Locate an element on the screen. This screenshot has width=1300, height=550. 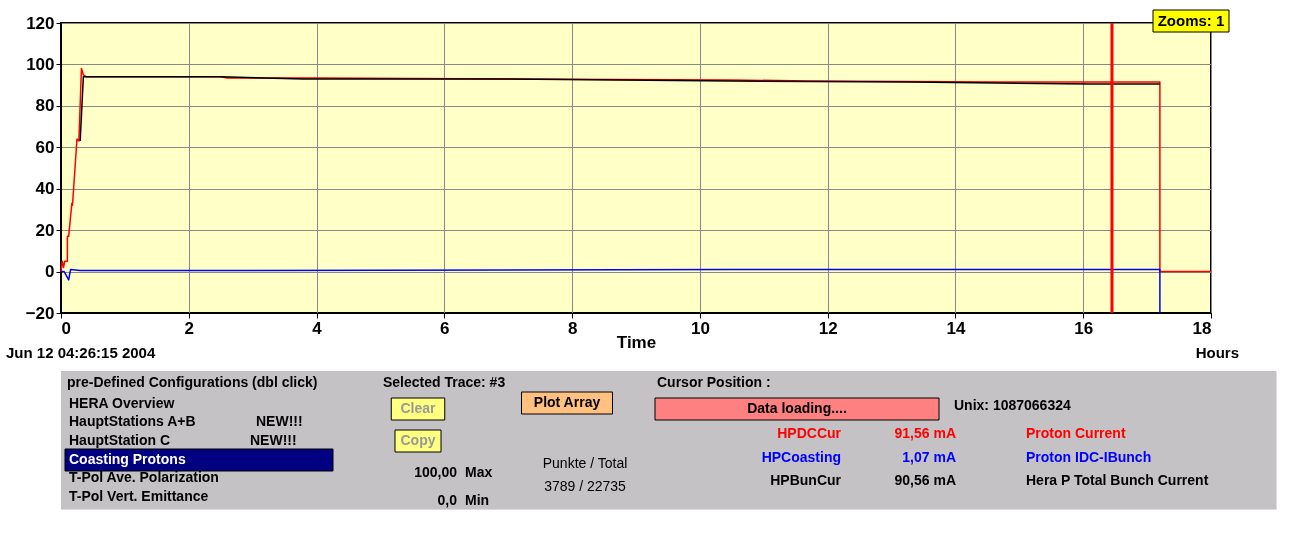
text: Proton Current is located at coordinates (1076, 433).